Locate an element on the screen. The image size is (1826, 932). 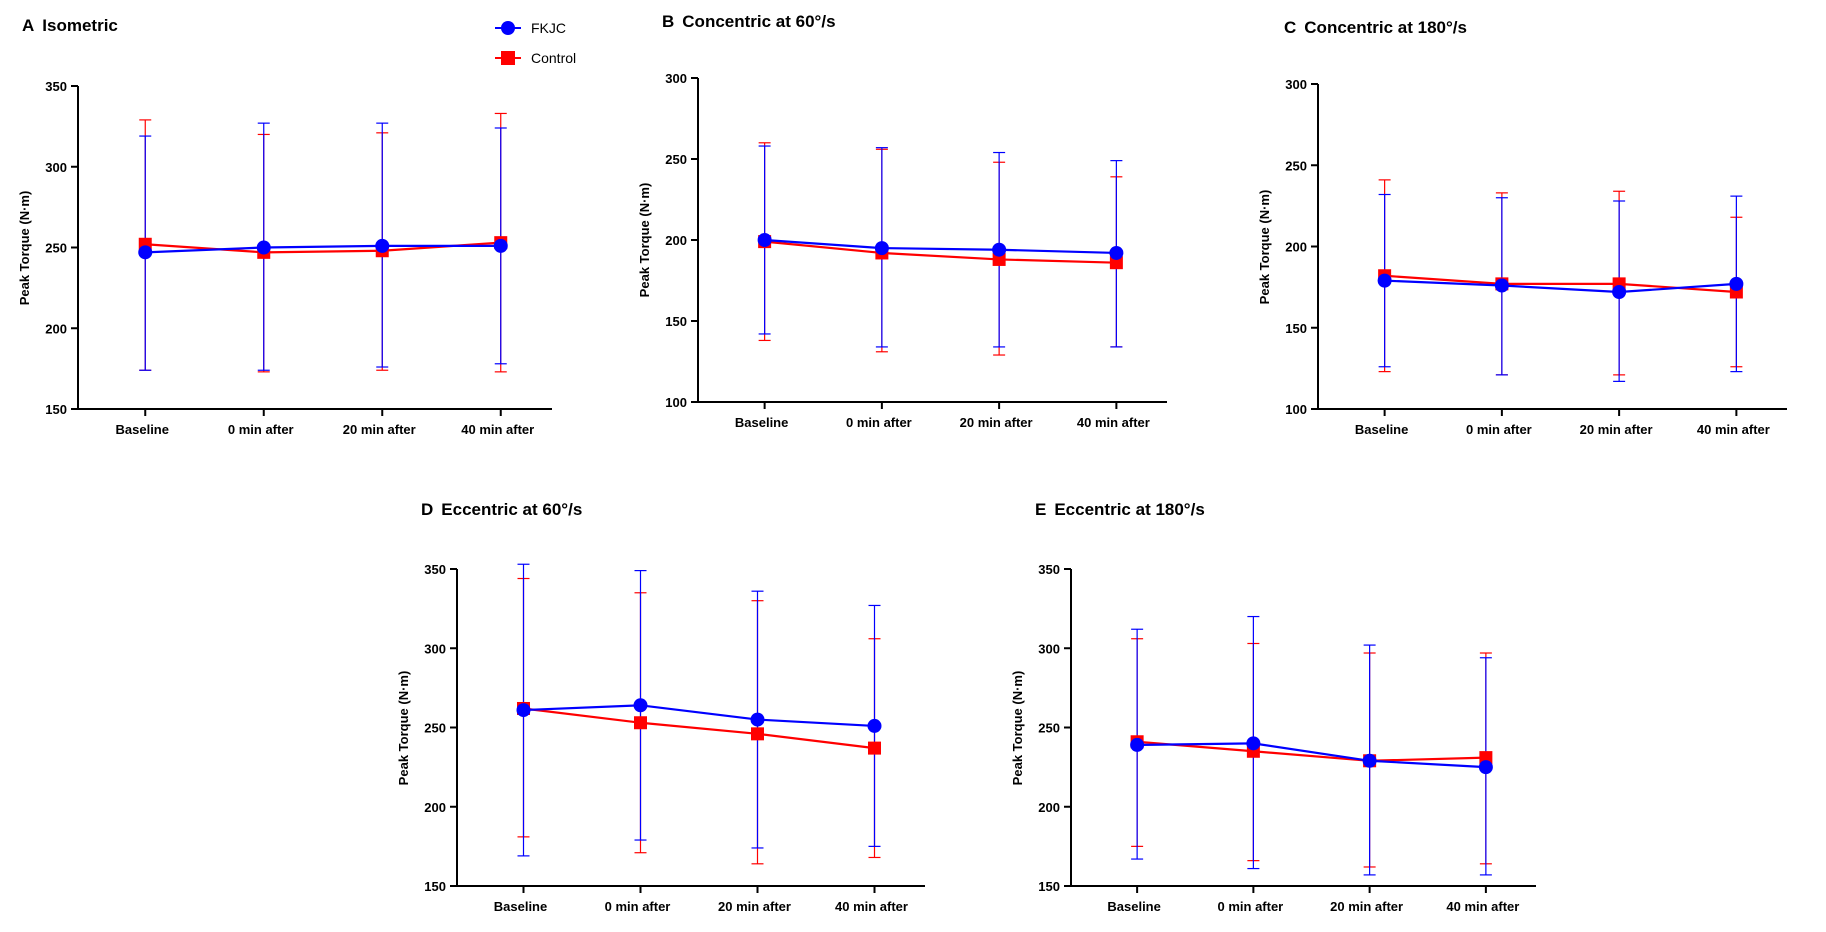
panel-d-title-text: Eccentric at 60°/s is located at coordinates (511, 509).